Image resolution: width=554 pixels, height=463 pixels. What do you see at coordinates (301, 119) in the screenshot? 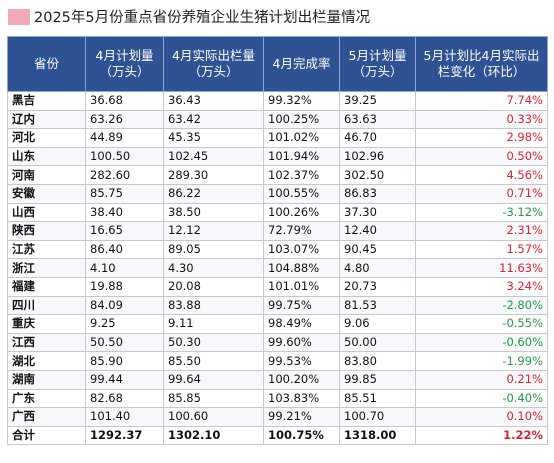
I see `cell-apr-rate: 100.25%` at bounding box center [301, 119].